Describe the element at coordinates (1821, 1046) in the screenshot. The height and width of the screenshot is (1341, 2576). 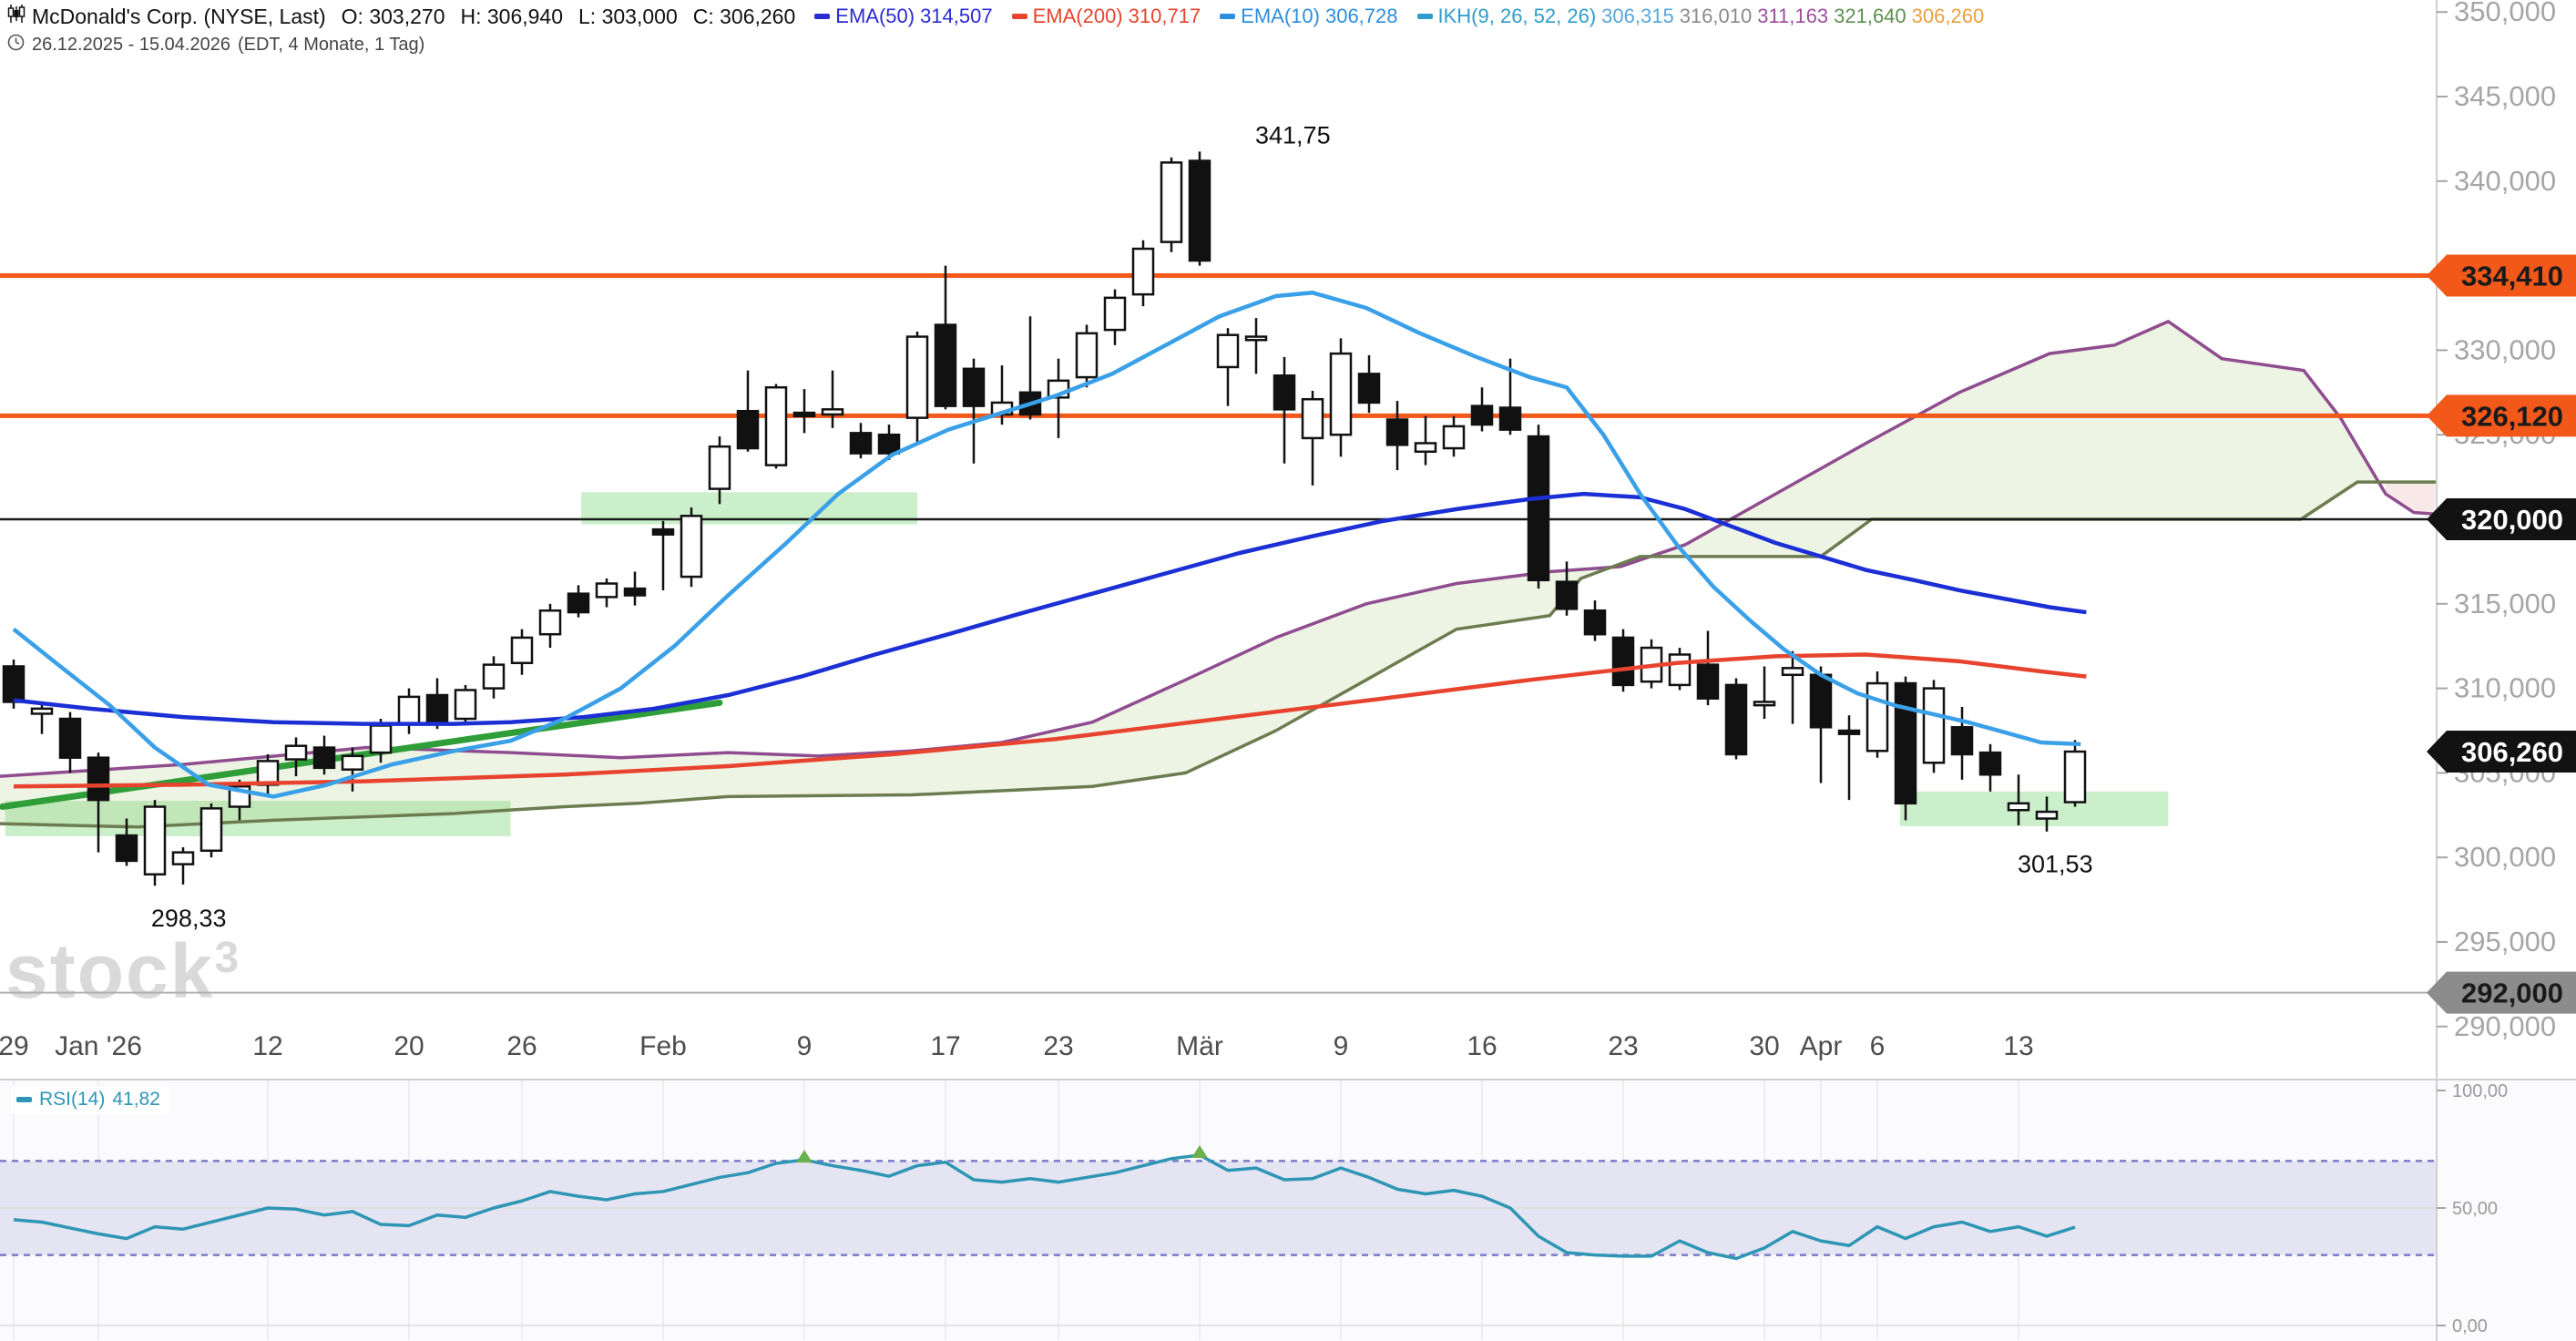
I see `svg-text: Apr` at that location.